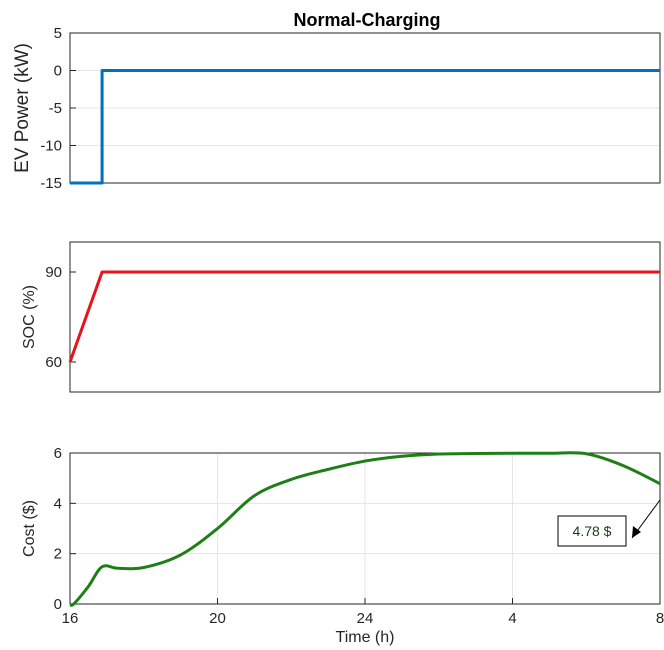 Image resolution: width=664 pixels, height=650 pixels. What do you see at coordinates (51, 146) in the screenshot?
I see `y-tick-label: -10` at bounding box center [51, 146].